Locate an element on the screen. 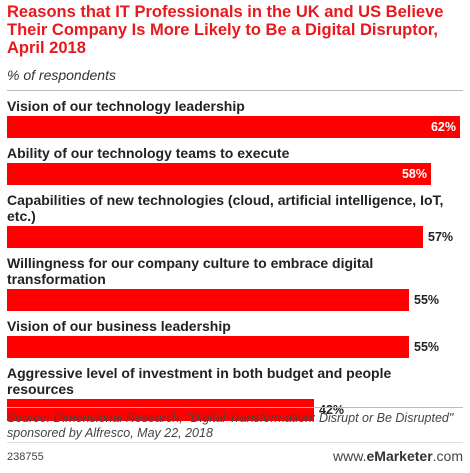 The image size is (470, 473). value-label: 58% is located at coordinates (414, 174).